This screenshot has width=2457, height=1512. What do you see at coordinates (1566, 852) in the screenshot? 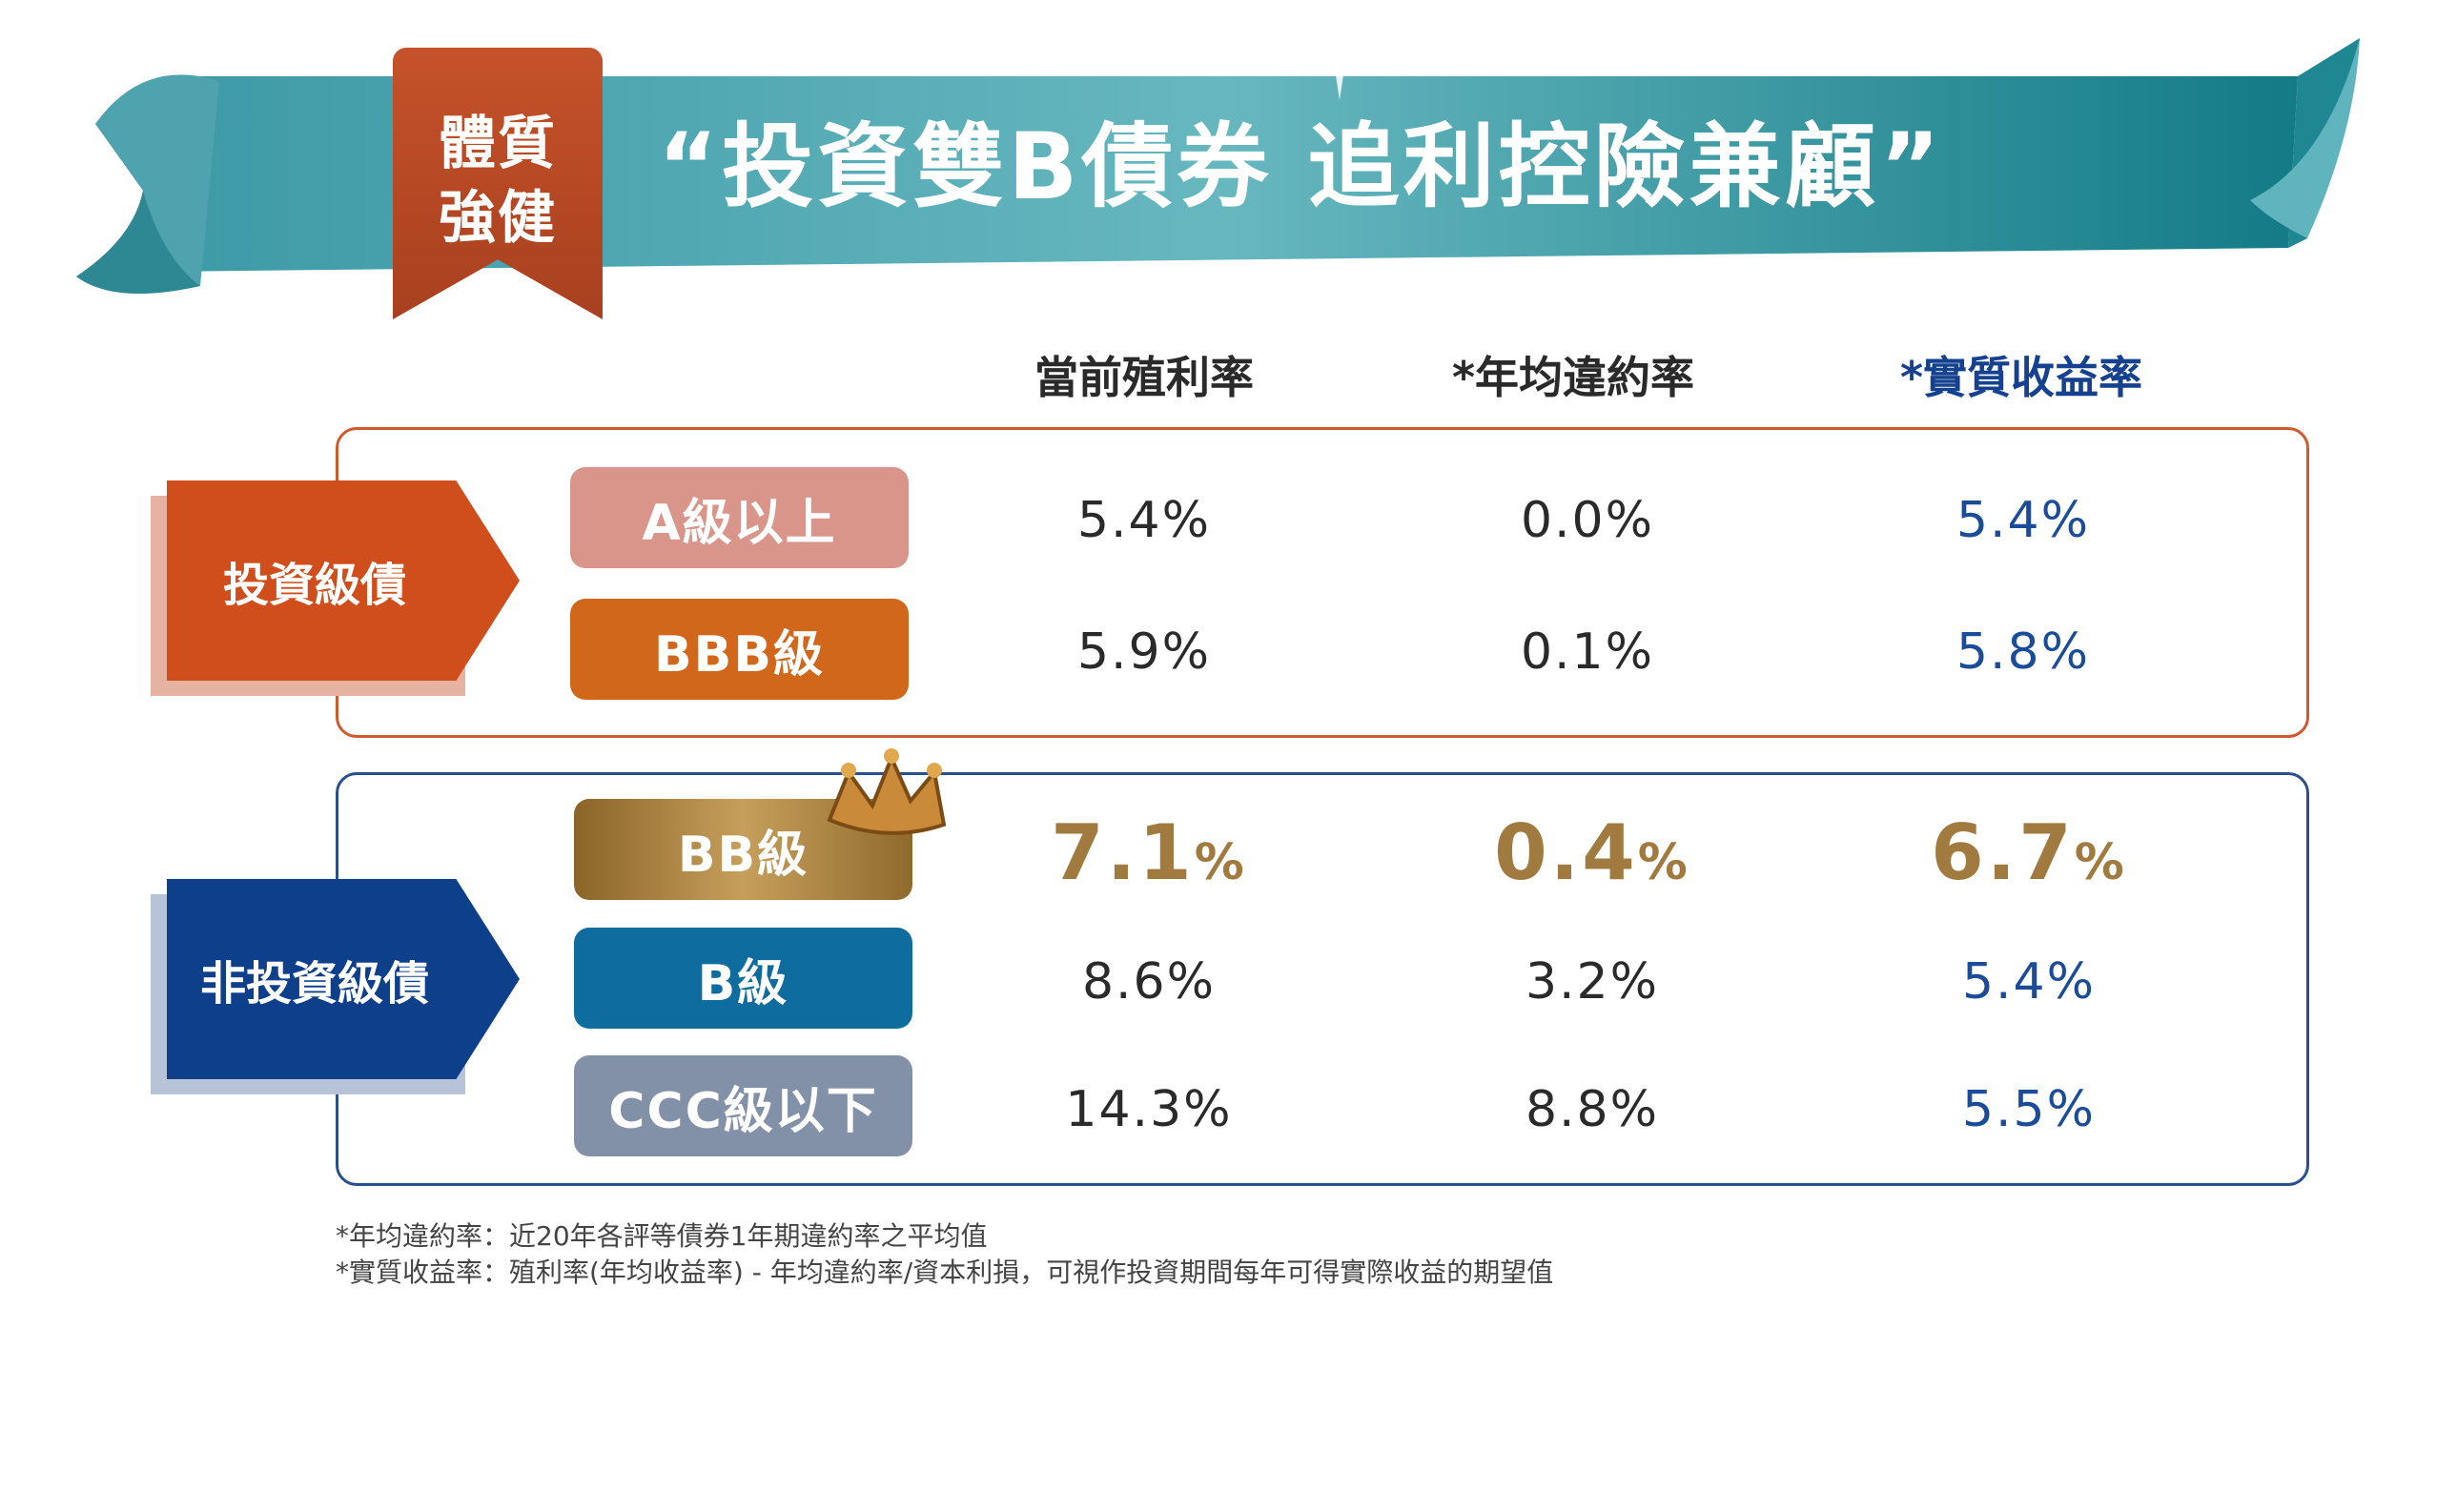
I see `value-number: 0.4` at bounding box center [1566, 852].